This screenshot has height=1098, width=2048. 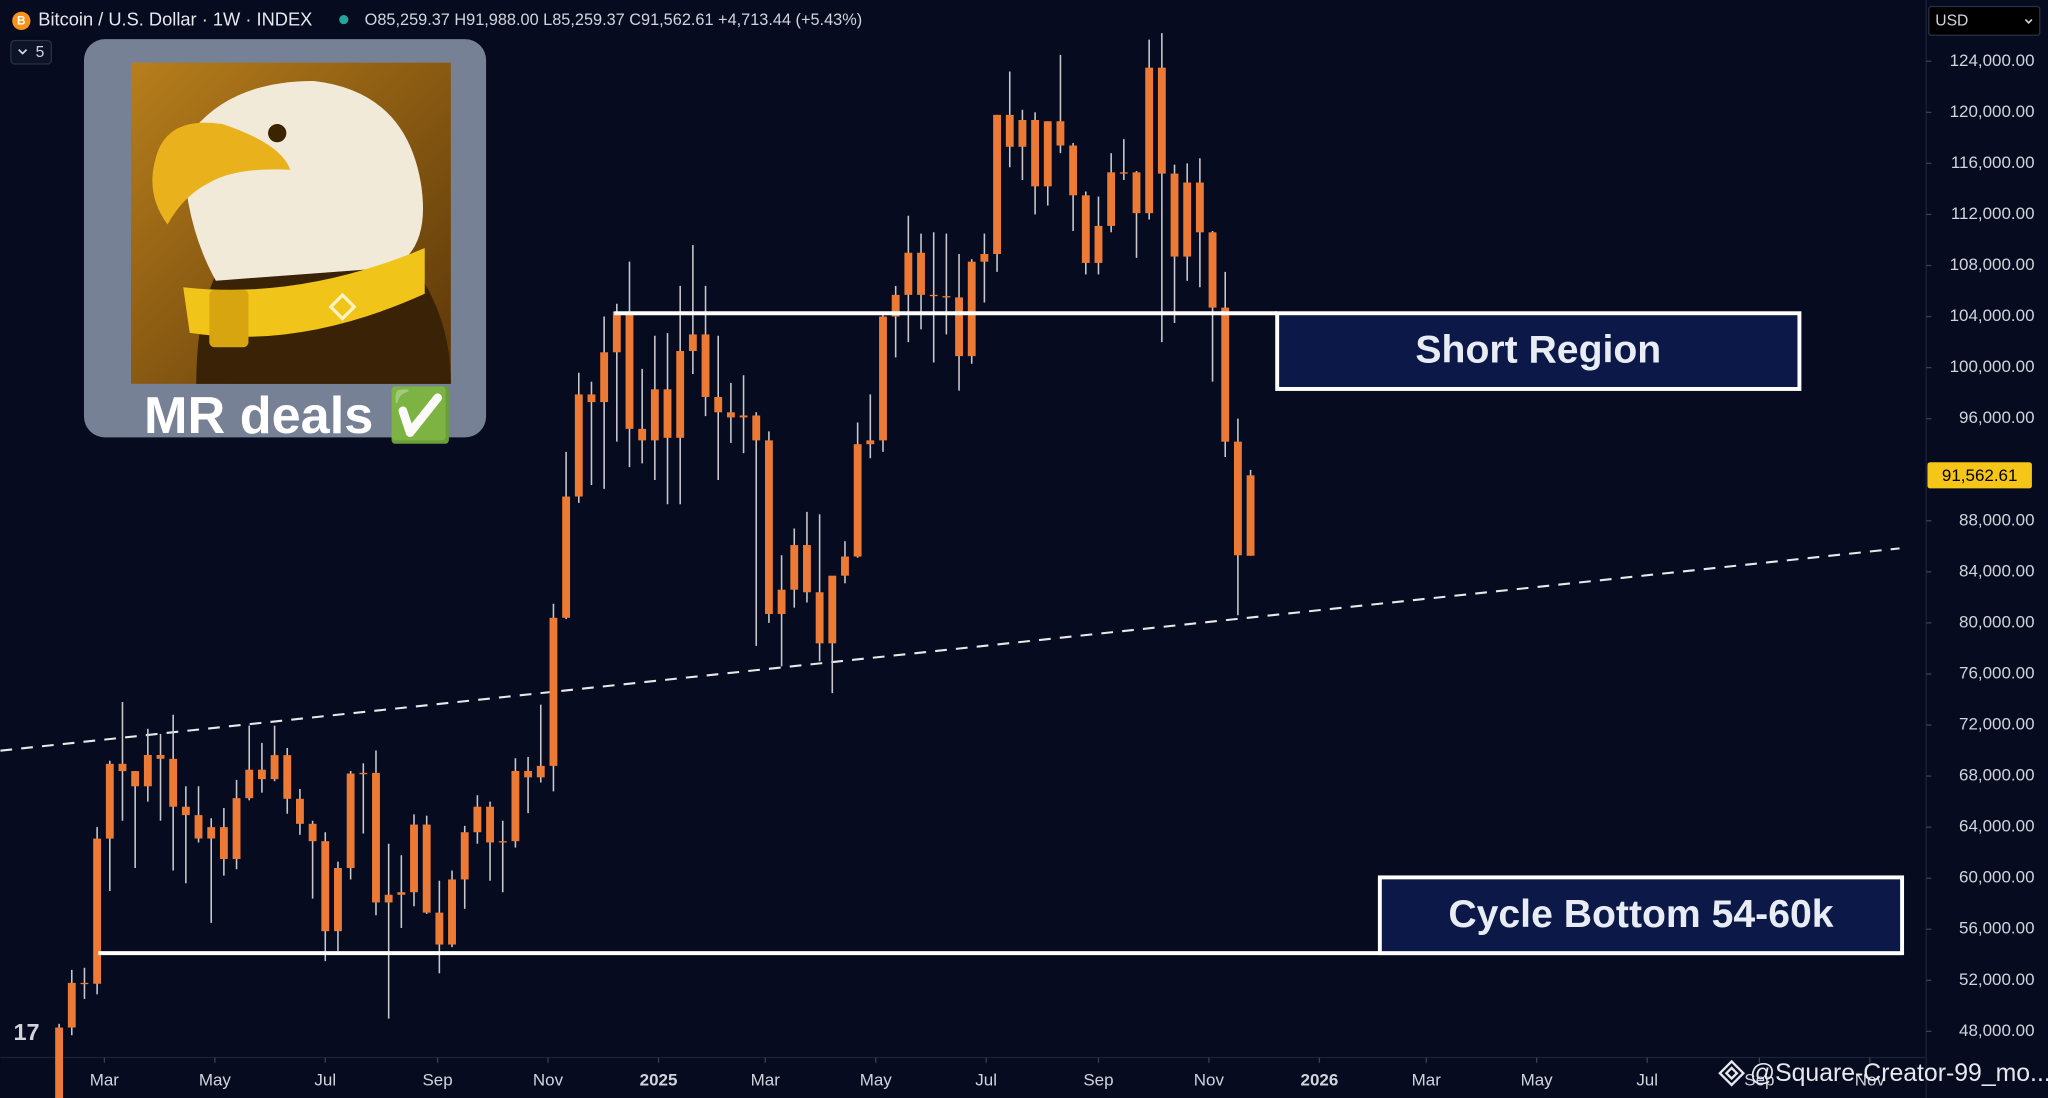 What do you see at coordinates (303, 180) in the screenshot?
I see `eagle-head` at bounding box center [303, 180].